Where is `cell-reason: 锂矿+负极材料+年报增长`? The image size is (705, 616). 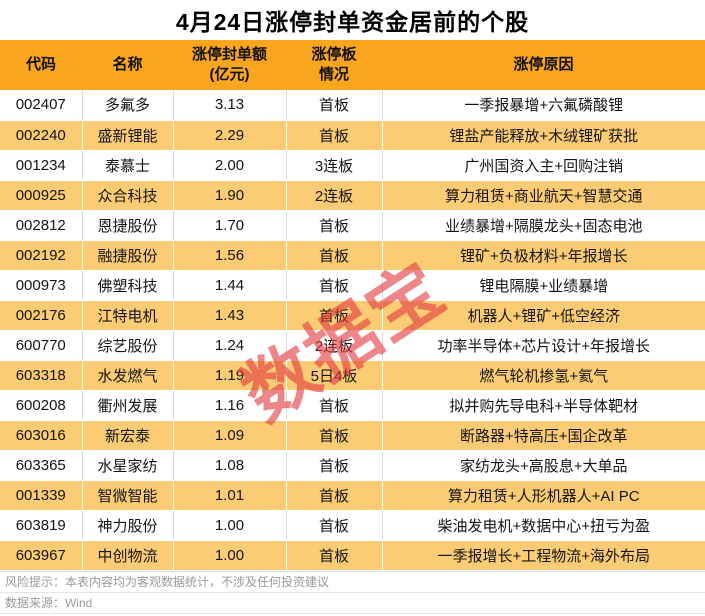 cell-reason: 锂矿+负极材料+年报增长 is located at coordinates (543, 255).